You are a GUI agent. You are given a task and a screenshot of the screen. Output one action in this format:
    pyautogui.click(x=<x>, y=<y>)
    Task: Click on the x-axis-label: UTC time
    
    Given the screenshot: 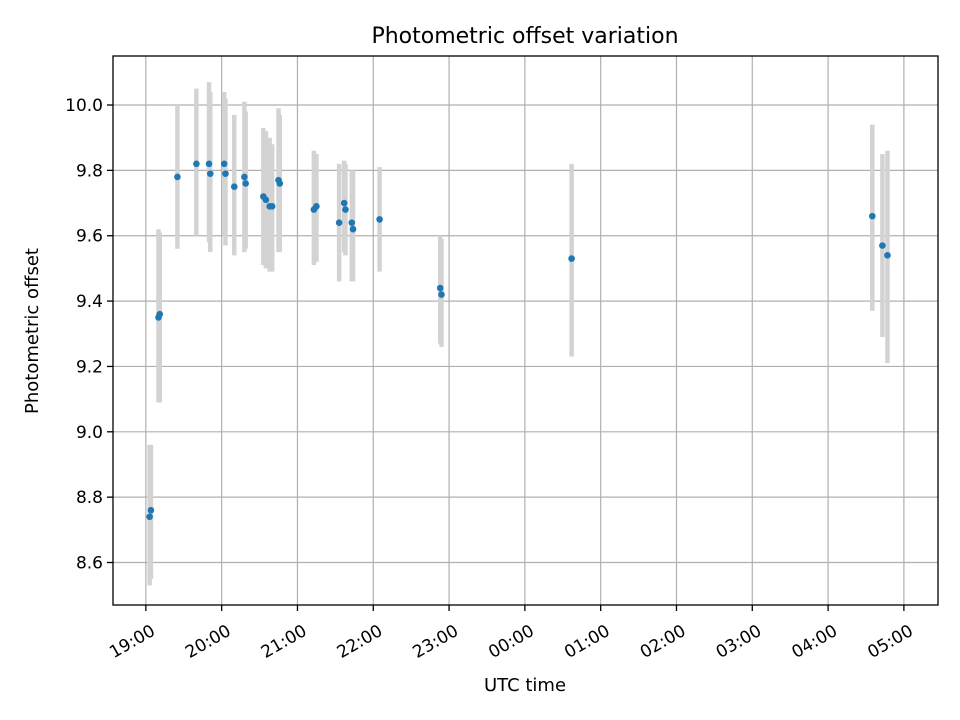 What is the action you would take?
    pyautogui.click(x=525, y=685)
    